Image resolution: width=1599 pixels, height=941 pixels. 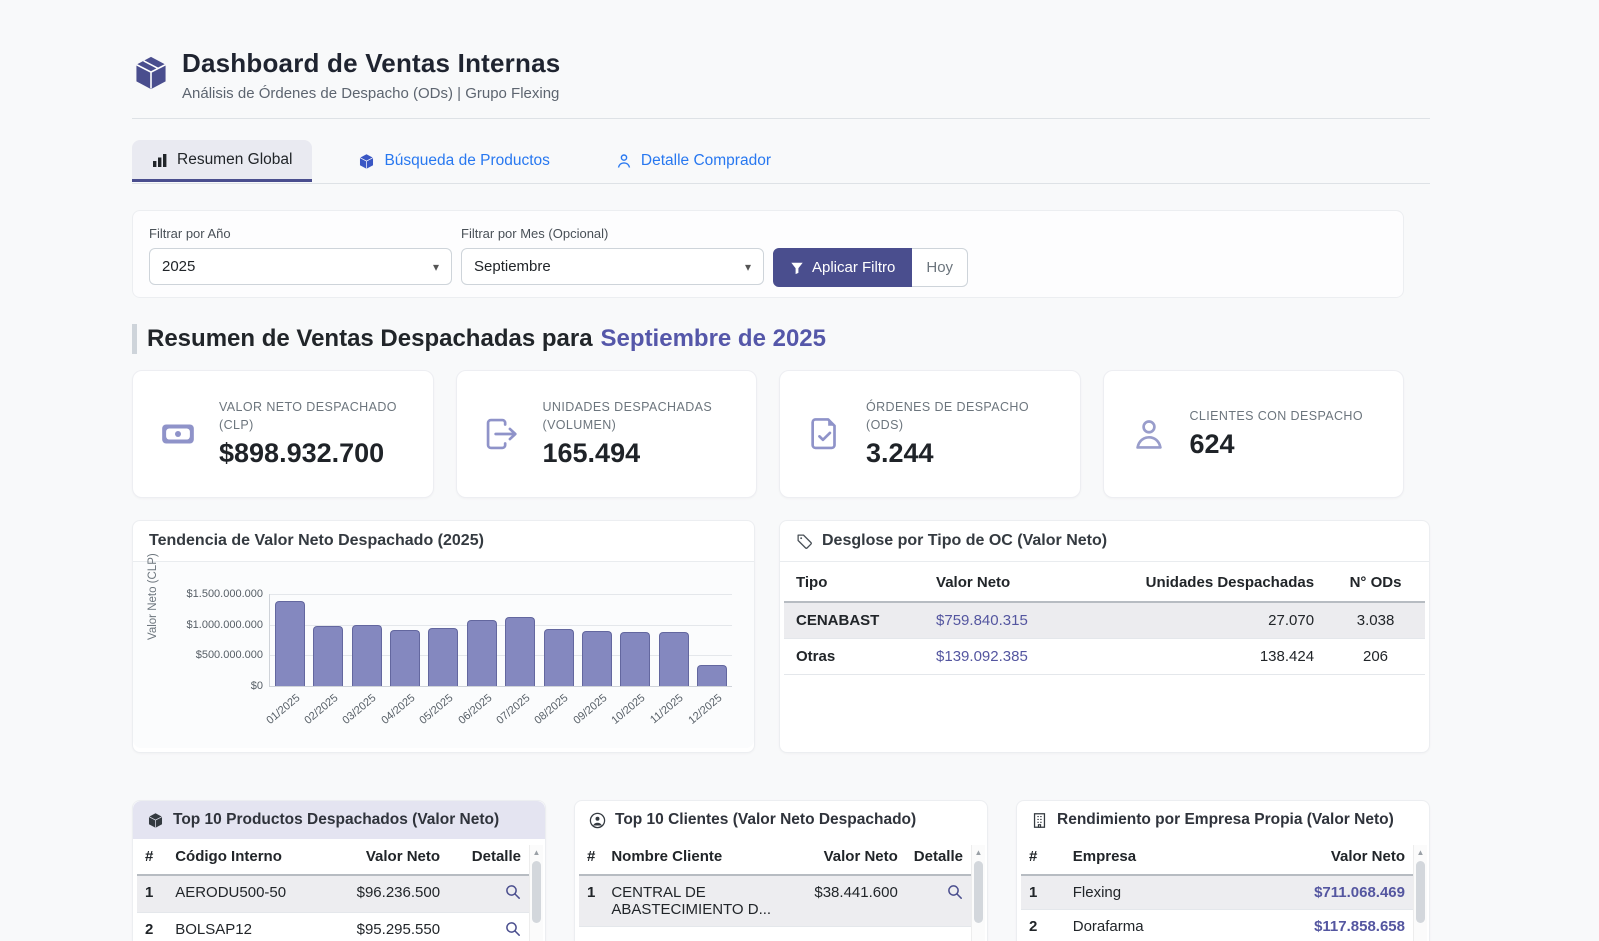 I want to click on column-header: Nombre Cliente, so click(x=705, y=857).